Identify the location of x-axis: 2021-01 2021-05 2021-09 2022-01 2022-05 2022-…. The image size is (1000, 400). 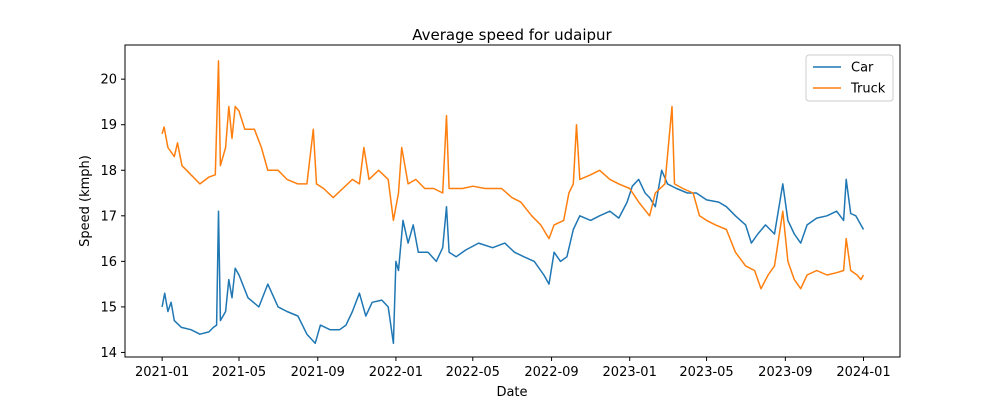
(513, 368).